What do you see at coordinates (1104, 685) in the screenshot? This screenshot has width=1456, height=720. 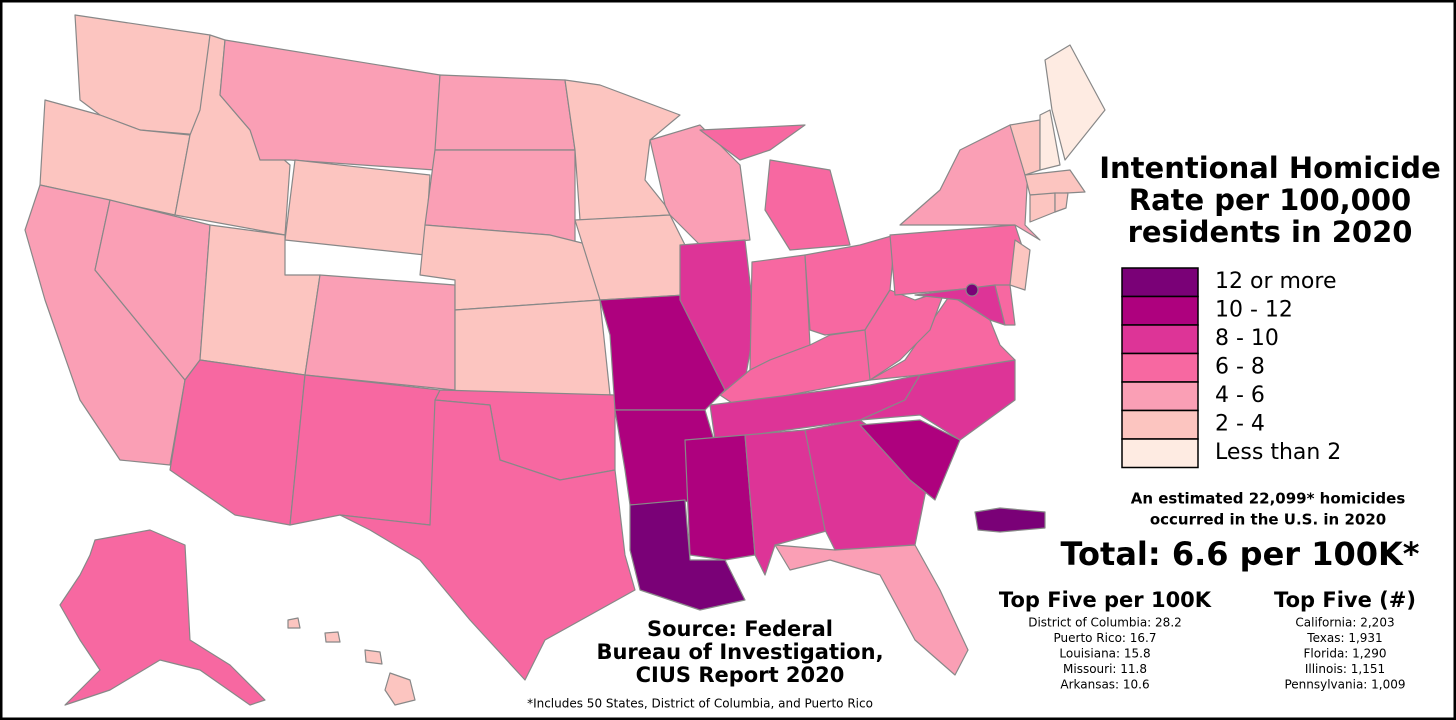 I see `list-item: Arkansas: 10.6` at bounding box center [1104, 685].